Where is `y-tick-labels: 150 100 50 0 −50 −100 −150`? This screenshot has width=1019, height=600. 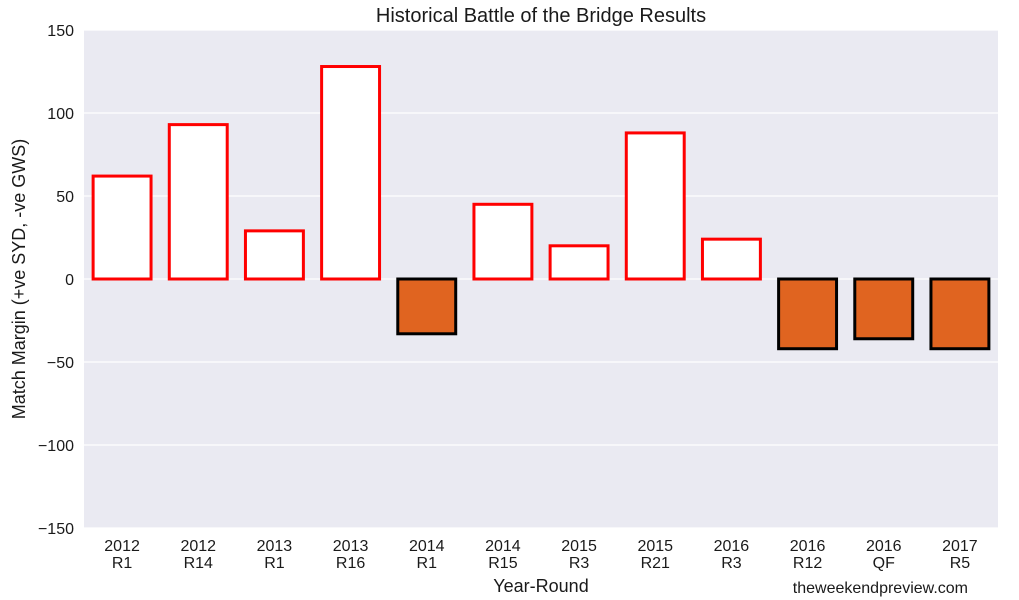
y-tick-labels: 150 100 50 0 −50 −100 −150 is located at coordinates (56, 280).